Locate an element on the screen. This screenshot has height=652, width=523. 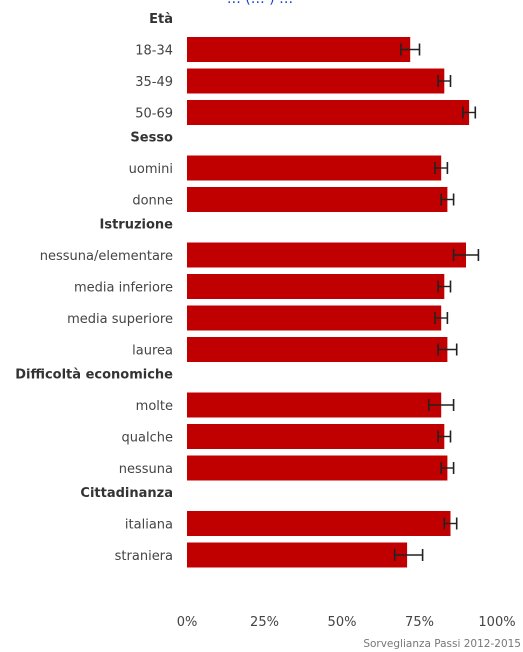
x-tick-label: 0% is located at coordinates (187, 622).